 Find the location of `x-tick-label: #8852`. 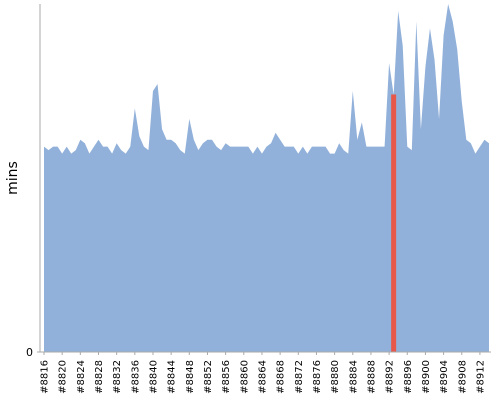

x-tick-label: #8852 is located at coordinates (208, 377).